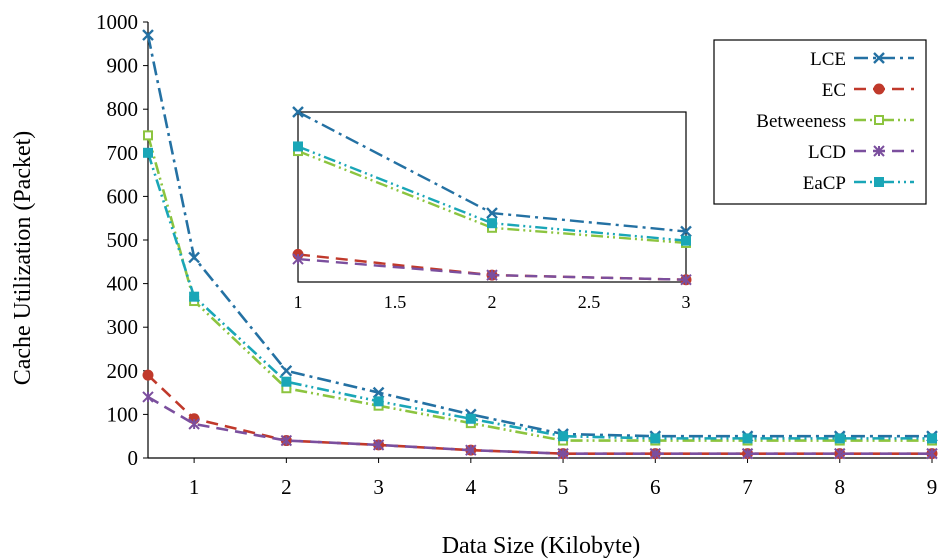 This screenshot has width=944, height=560. What do you see at coordinates (298, 302) in the screenshot?
I see `inset-x-tick-label: 1` at bounding box center [298, 302].